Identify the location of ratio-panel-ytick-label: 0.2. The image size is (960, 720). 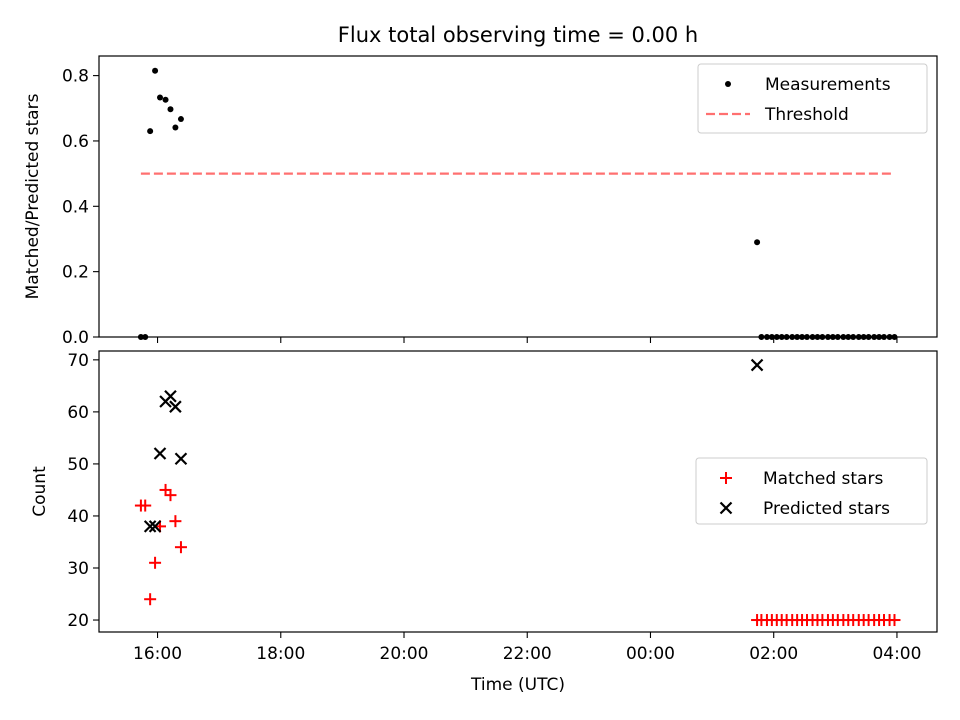
(75, 273).